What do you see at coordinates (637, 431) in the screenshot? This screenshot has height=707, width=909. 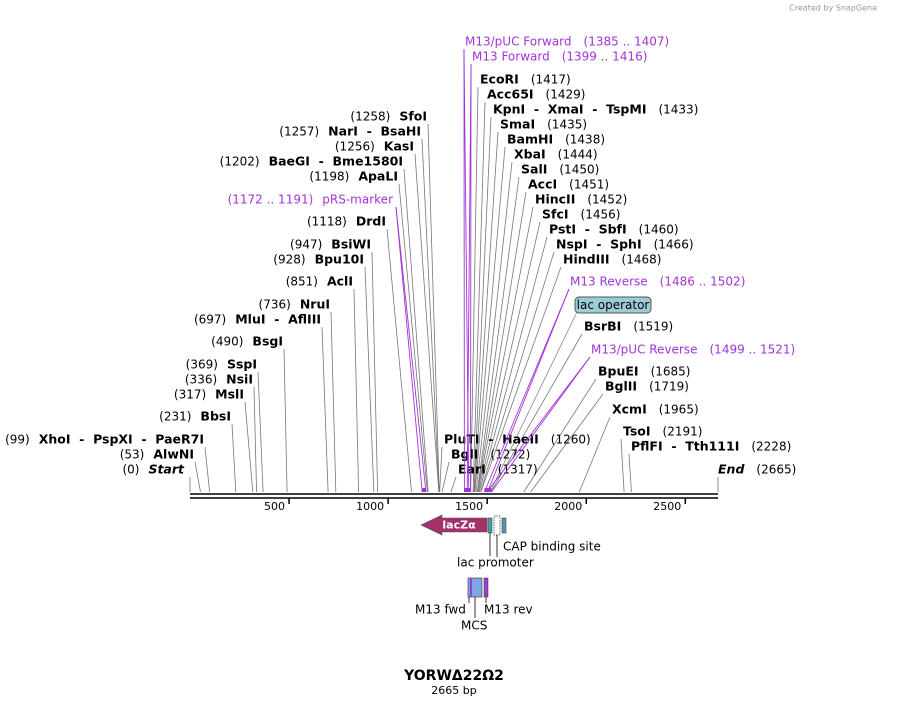 I see `site-name: TsoI` at bounding box center [637, 431].